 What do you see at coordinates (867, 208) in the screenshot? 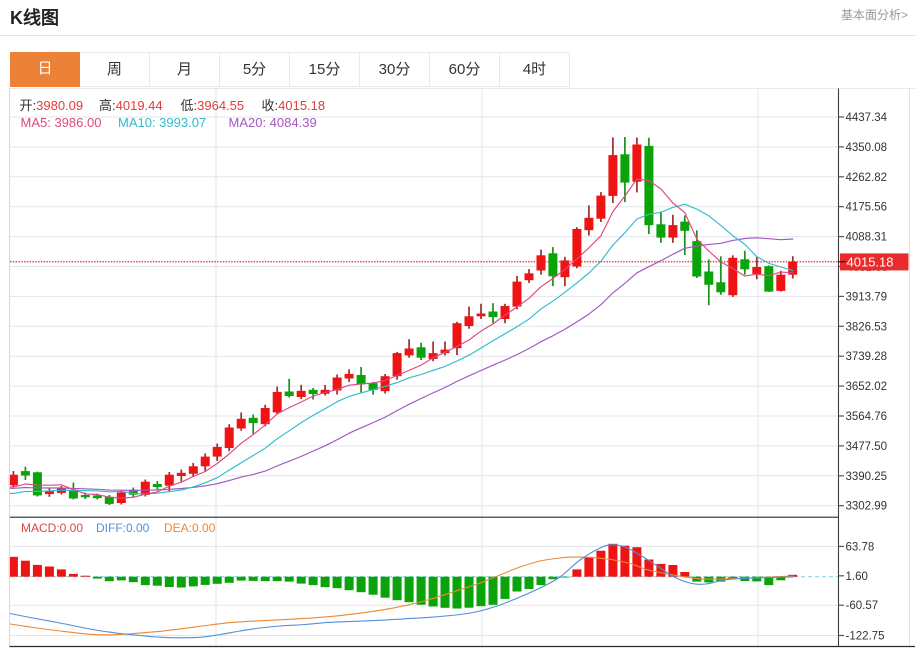
I see `svg-text: 4175.56` at bounding box center [867, 208].